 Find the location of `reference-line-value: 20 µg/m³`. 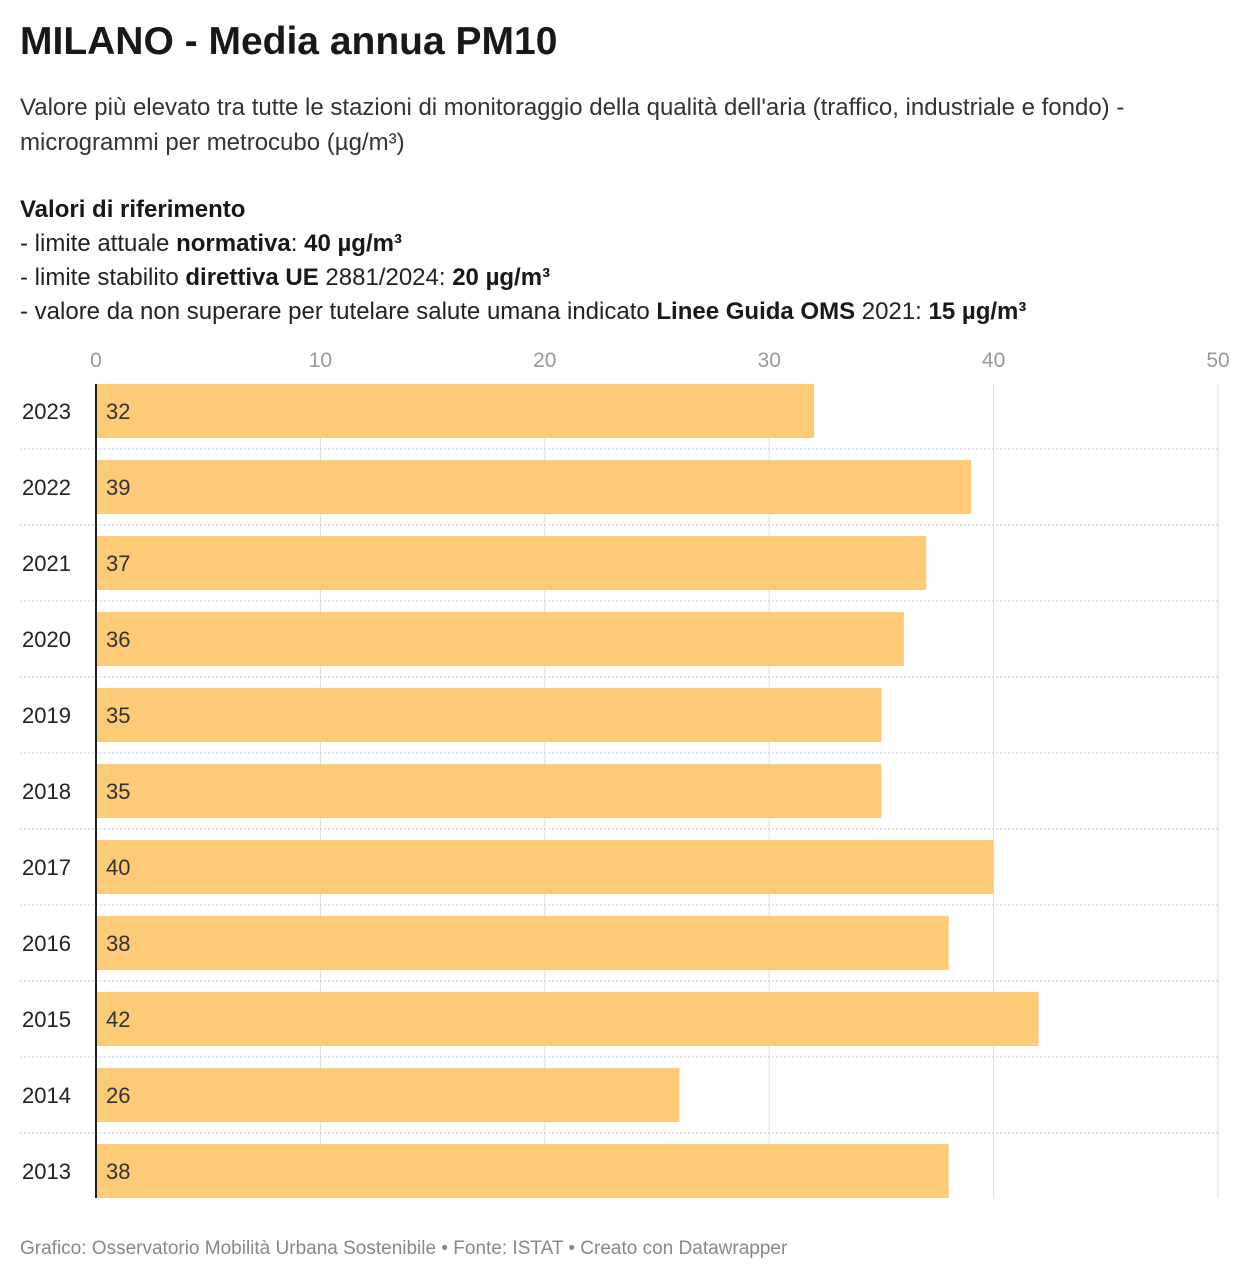

reference-line-value: 20 µg/m³ is located at coordinates (501, 277).